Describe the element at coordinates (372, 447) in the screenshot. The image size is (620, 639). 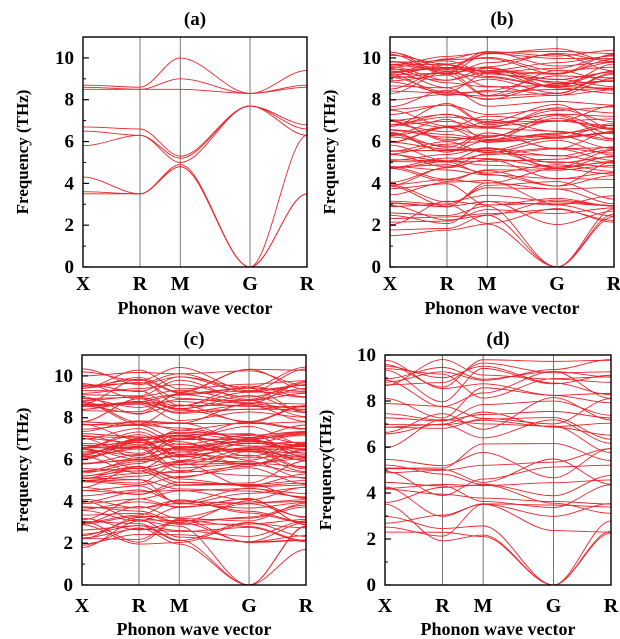
I see `y-tick-label: 6` at that location.